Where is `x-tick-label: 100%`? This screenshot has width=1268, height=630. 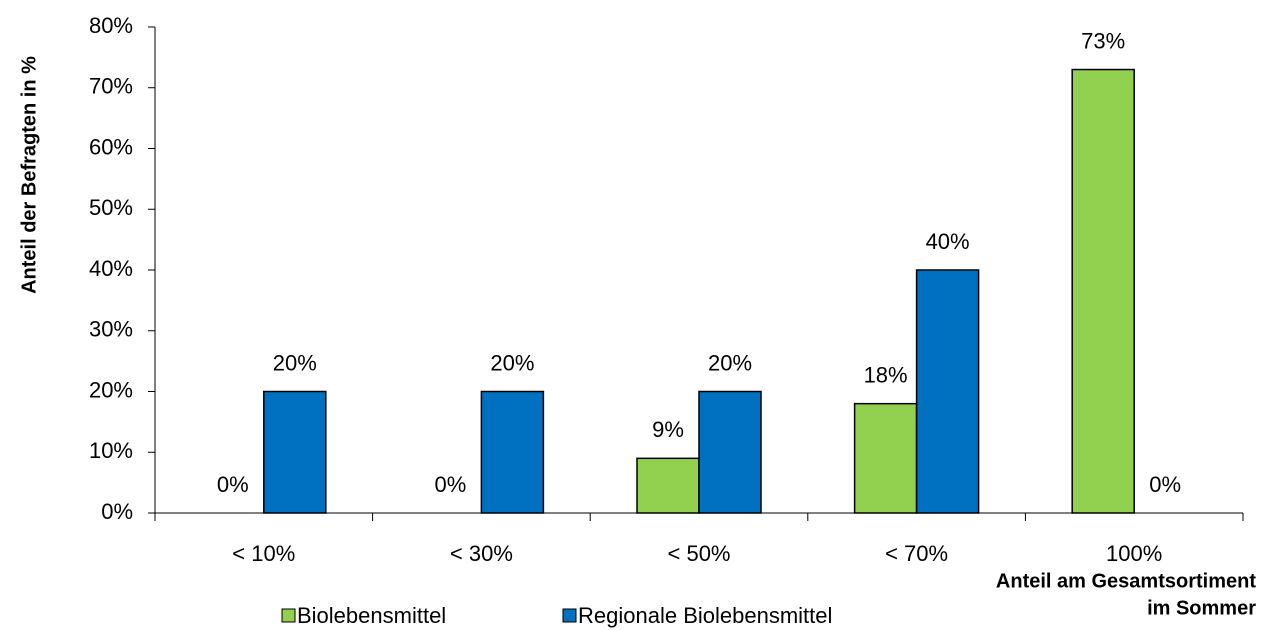 x-tick-label: 100% is located at coordinates (1134, 553).